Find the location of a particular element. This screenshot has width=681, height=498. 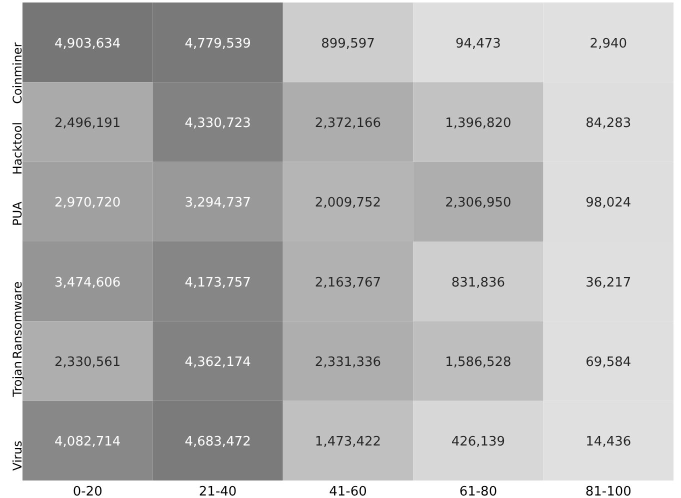

data-label: 4,362,174 is located at coordinates (217, 362).